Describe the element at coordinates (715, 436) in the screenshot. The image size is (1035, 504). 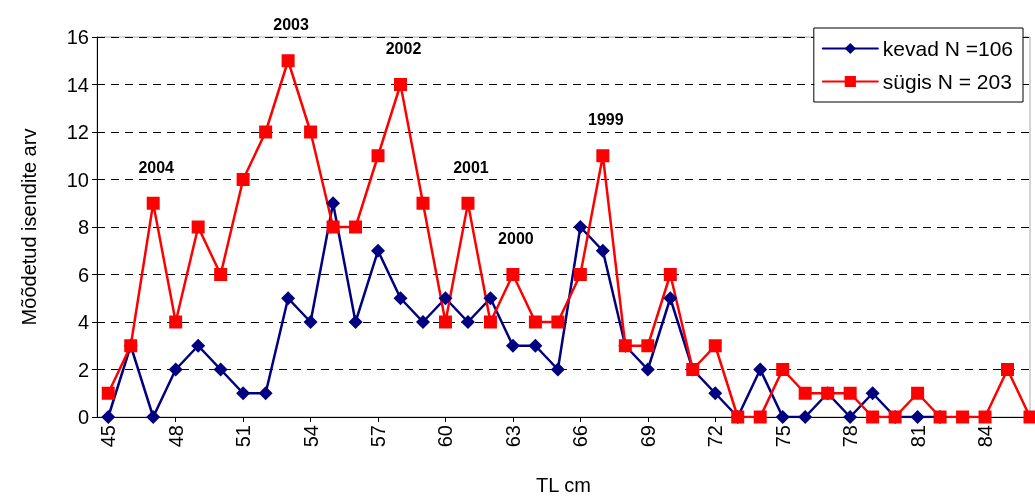
I see `x-tick-label: 72` at that location.